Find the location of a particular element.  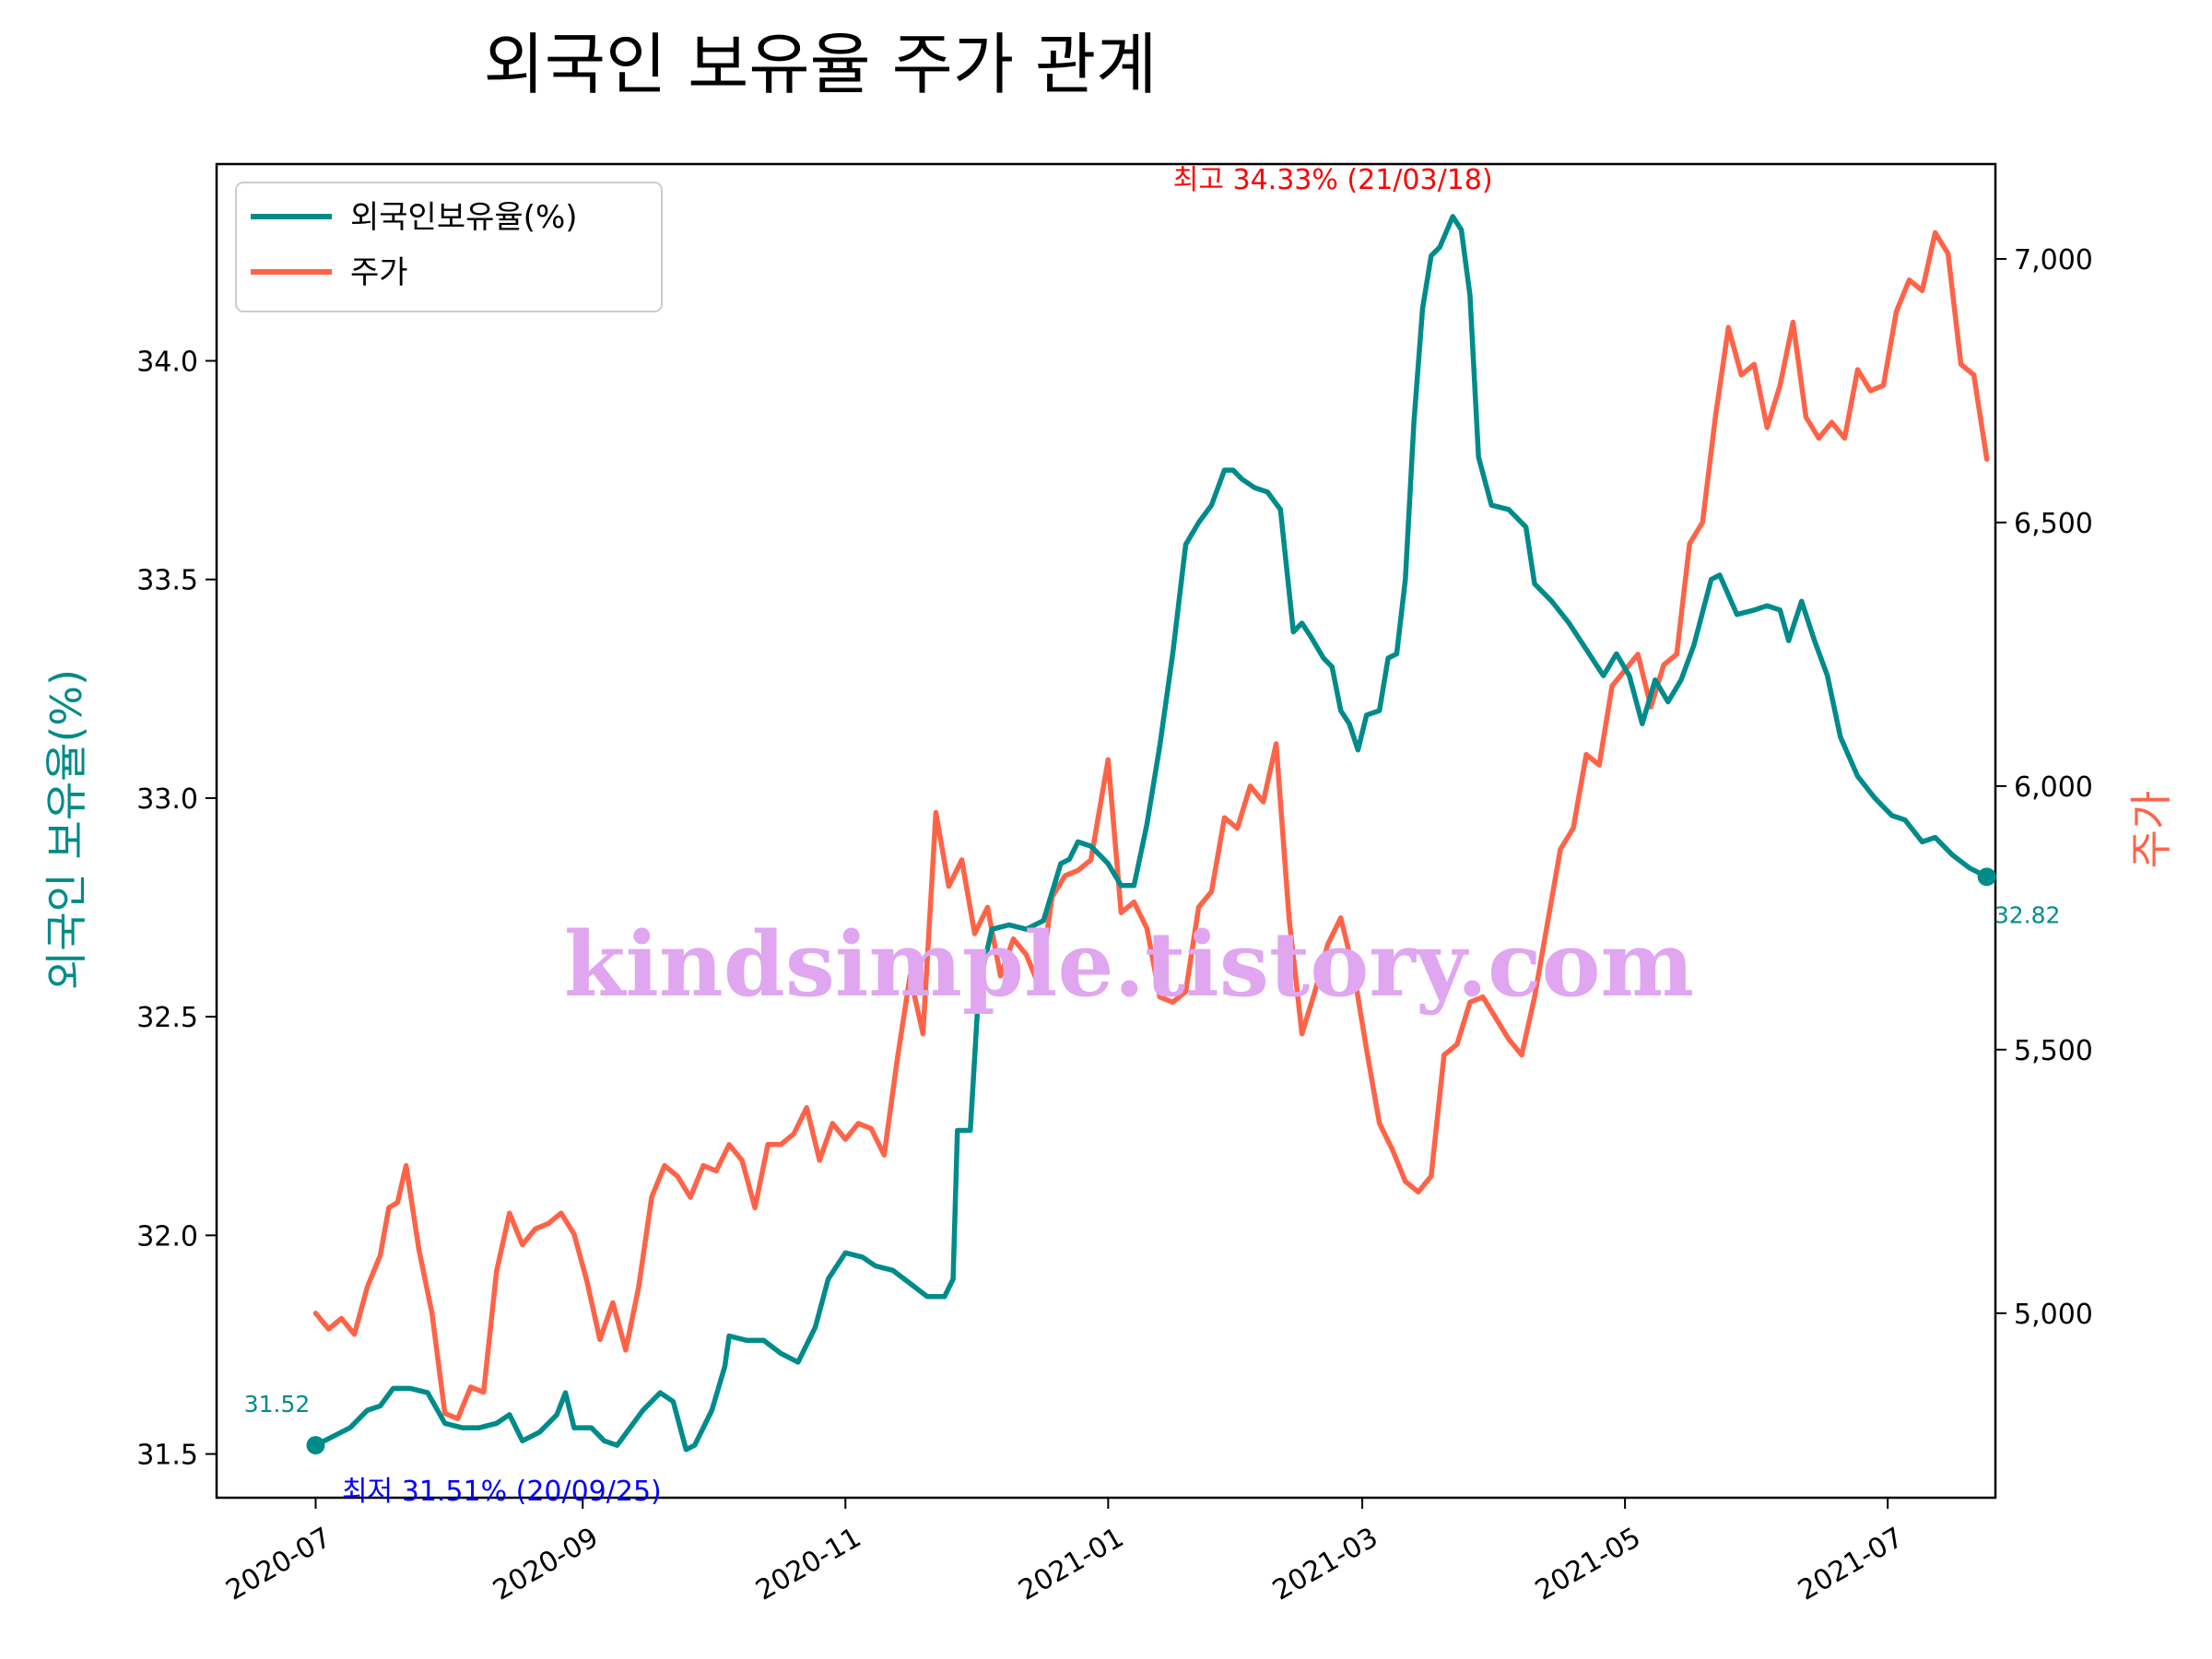

annotation-start: 31.52 is located at coordinates (277, 1404).